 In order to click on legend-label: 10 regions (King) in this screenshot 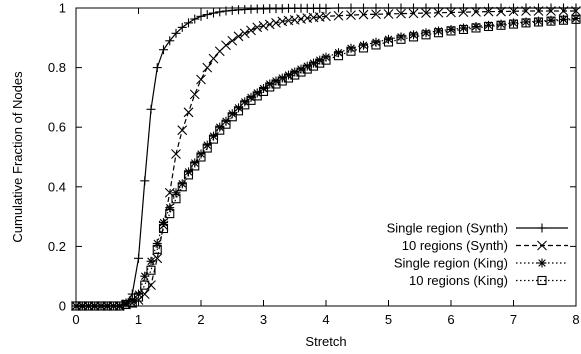, I will do `click(458, 280)`.